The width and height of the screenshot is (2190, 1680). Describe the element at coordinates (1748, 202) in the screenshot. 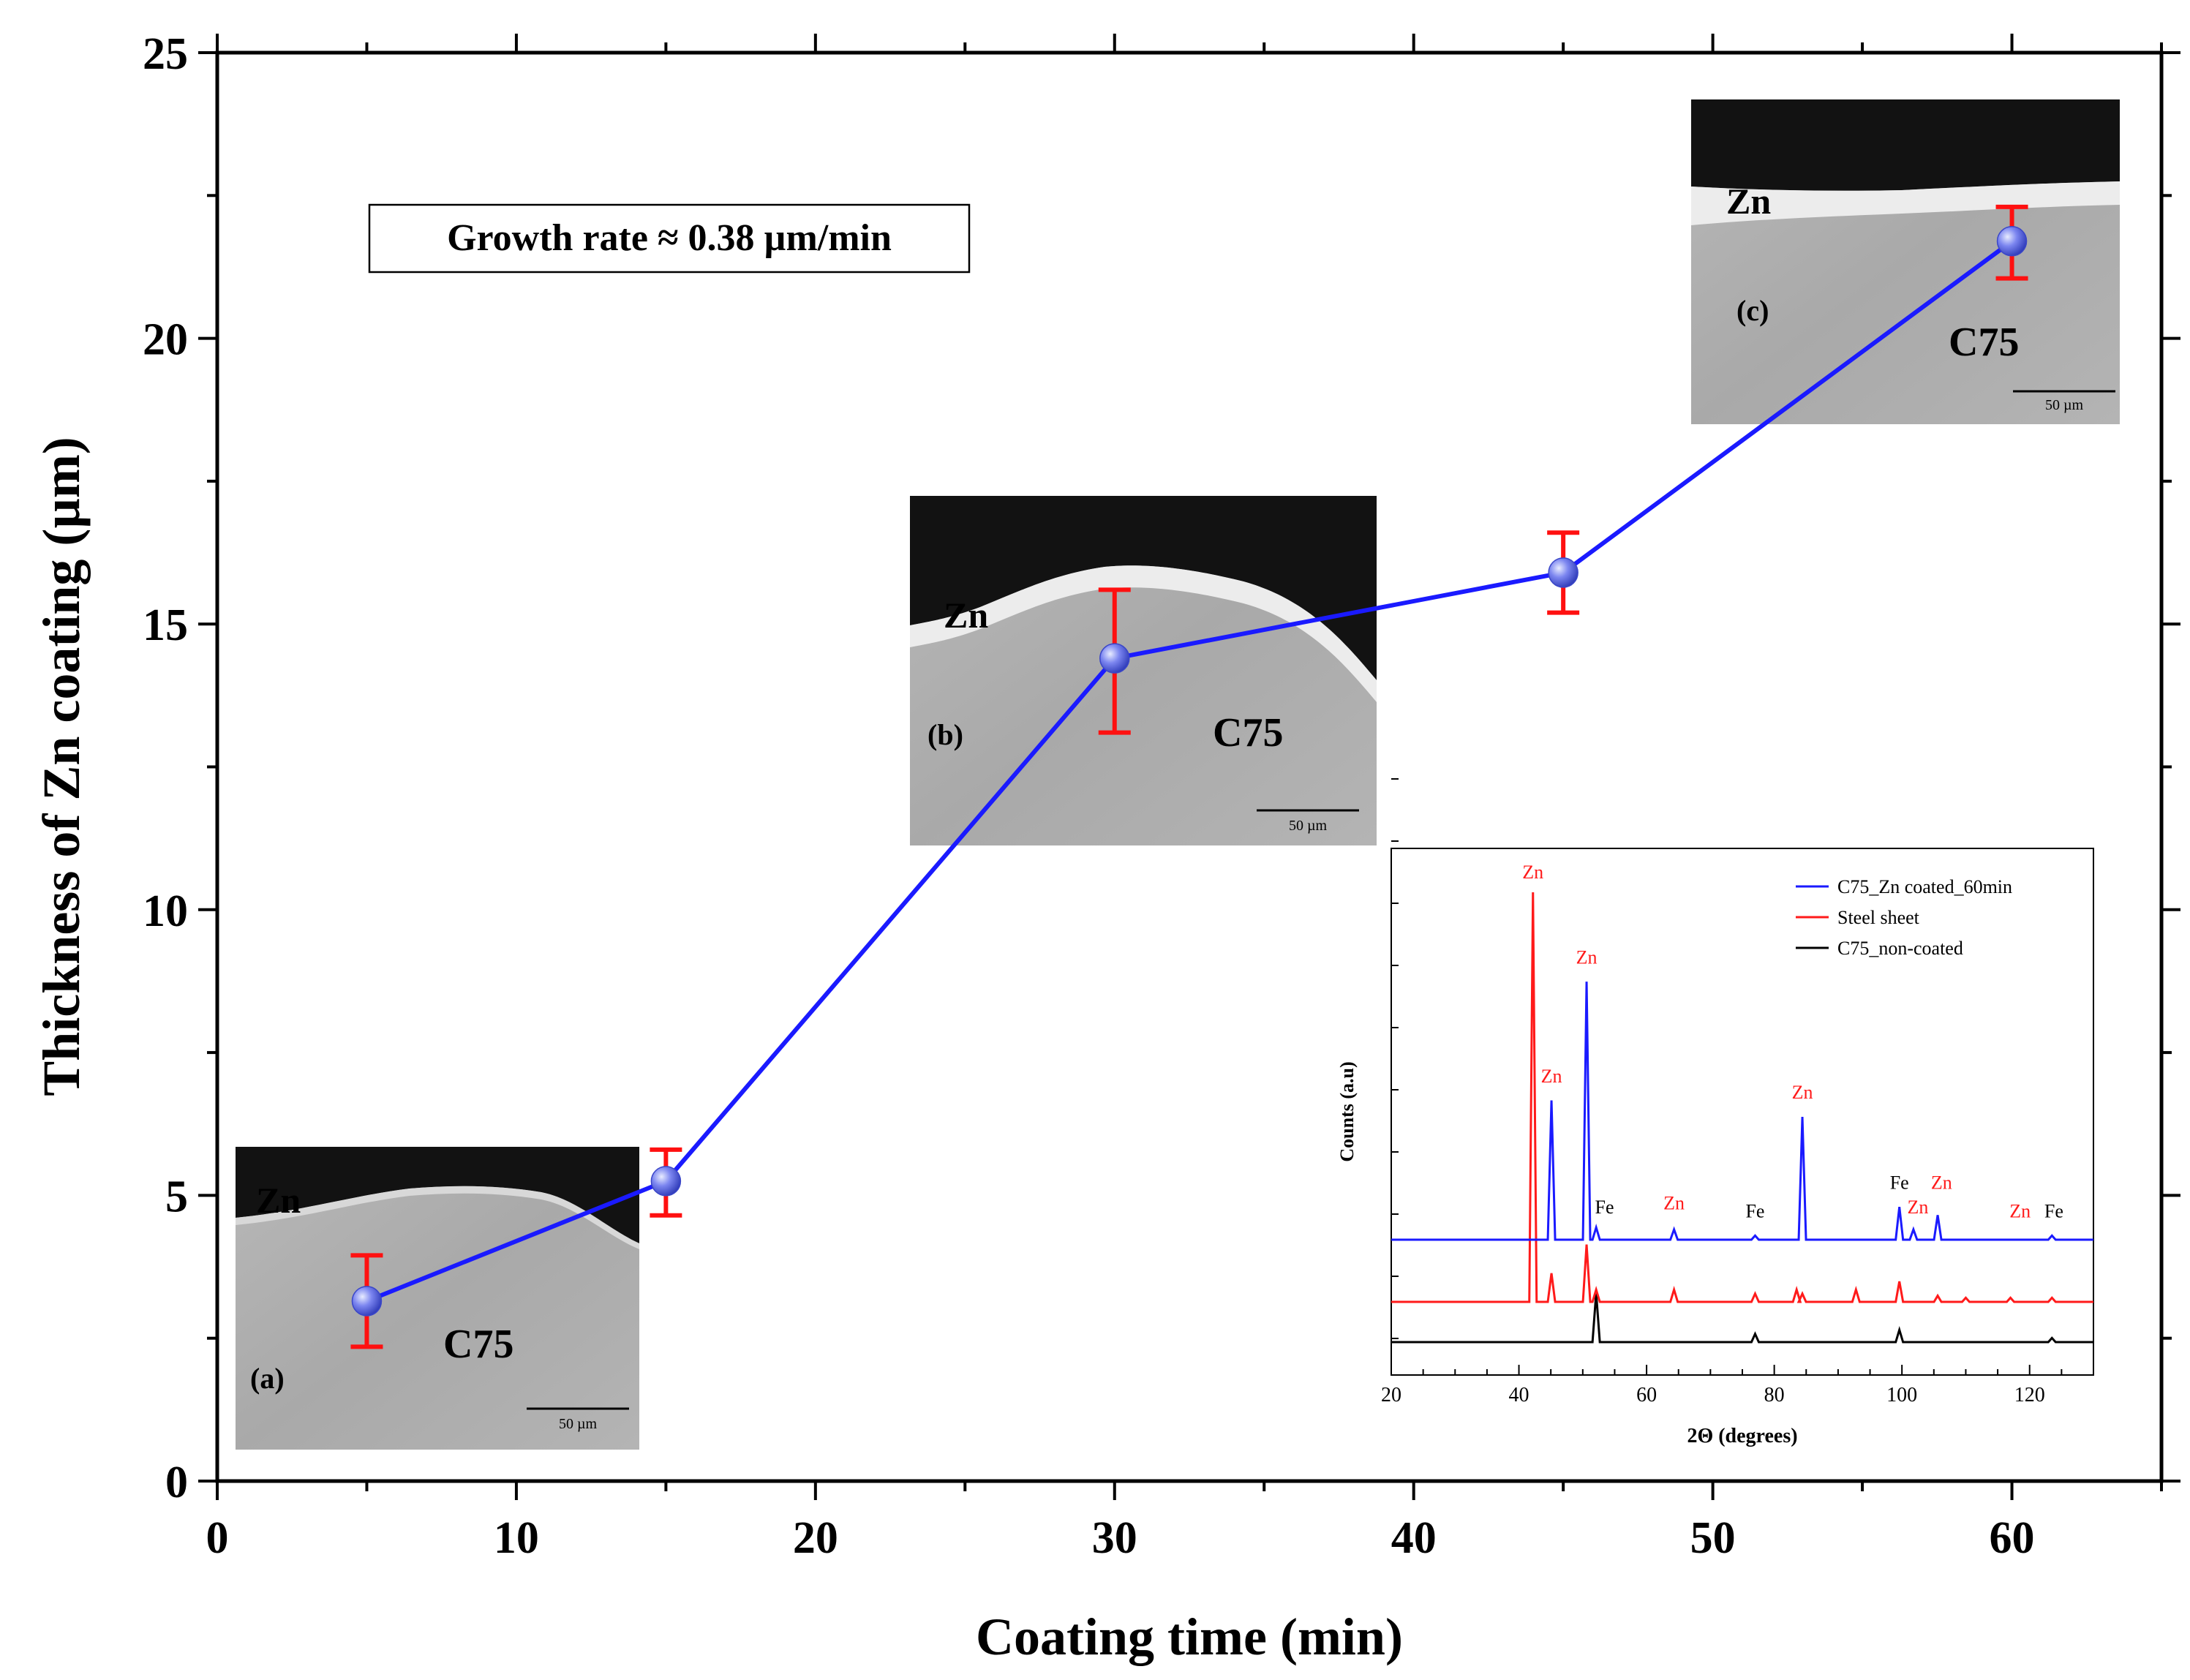

I see `micrograph-c-coating-label: Zn` at that location.